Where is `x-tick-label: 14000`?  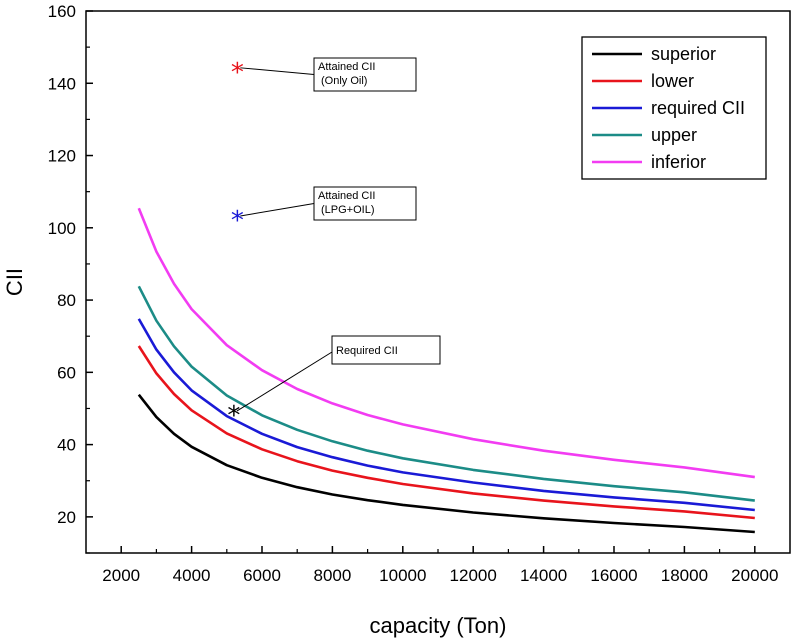 x-tick-label: 14000 is located at coordinates (543, 575).